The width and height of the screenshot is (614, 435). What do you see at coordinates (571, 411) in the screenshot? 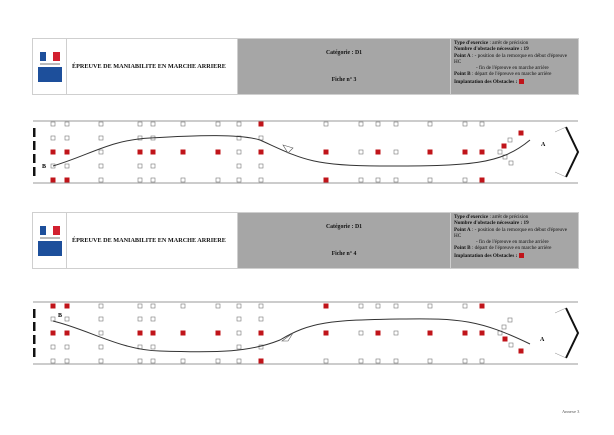
I see `annex-label: Annexe 3` at bounding box center [571, 411].